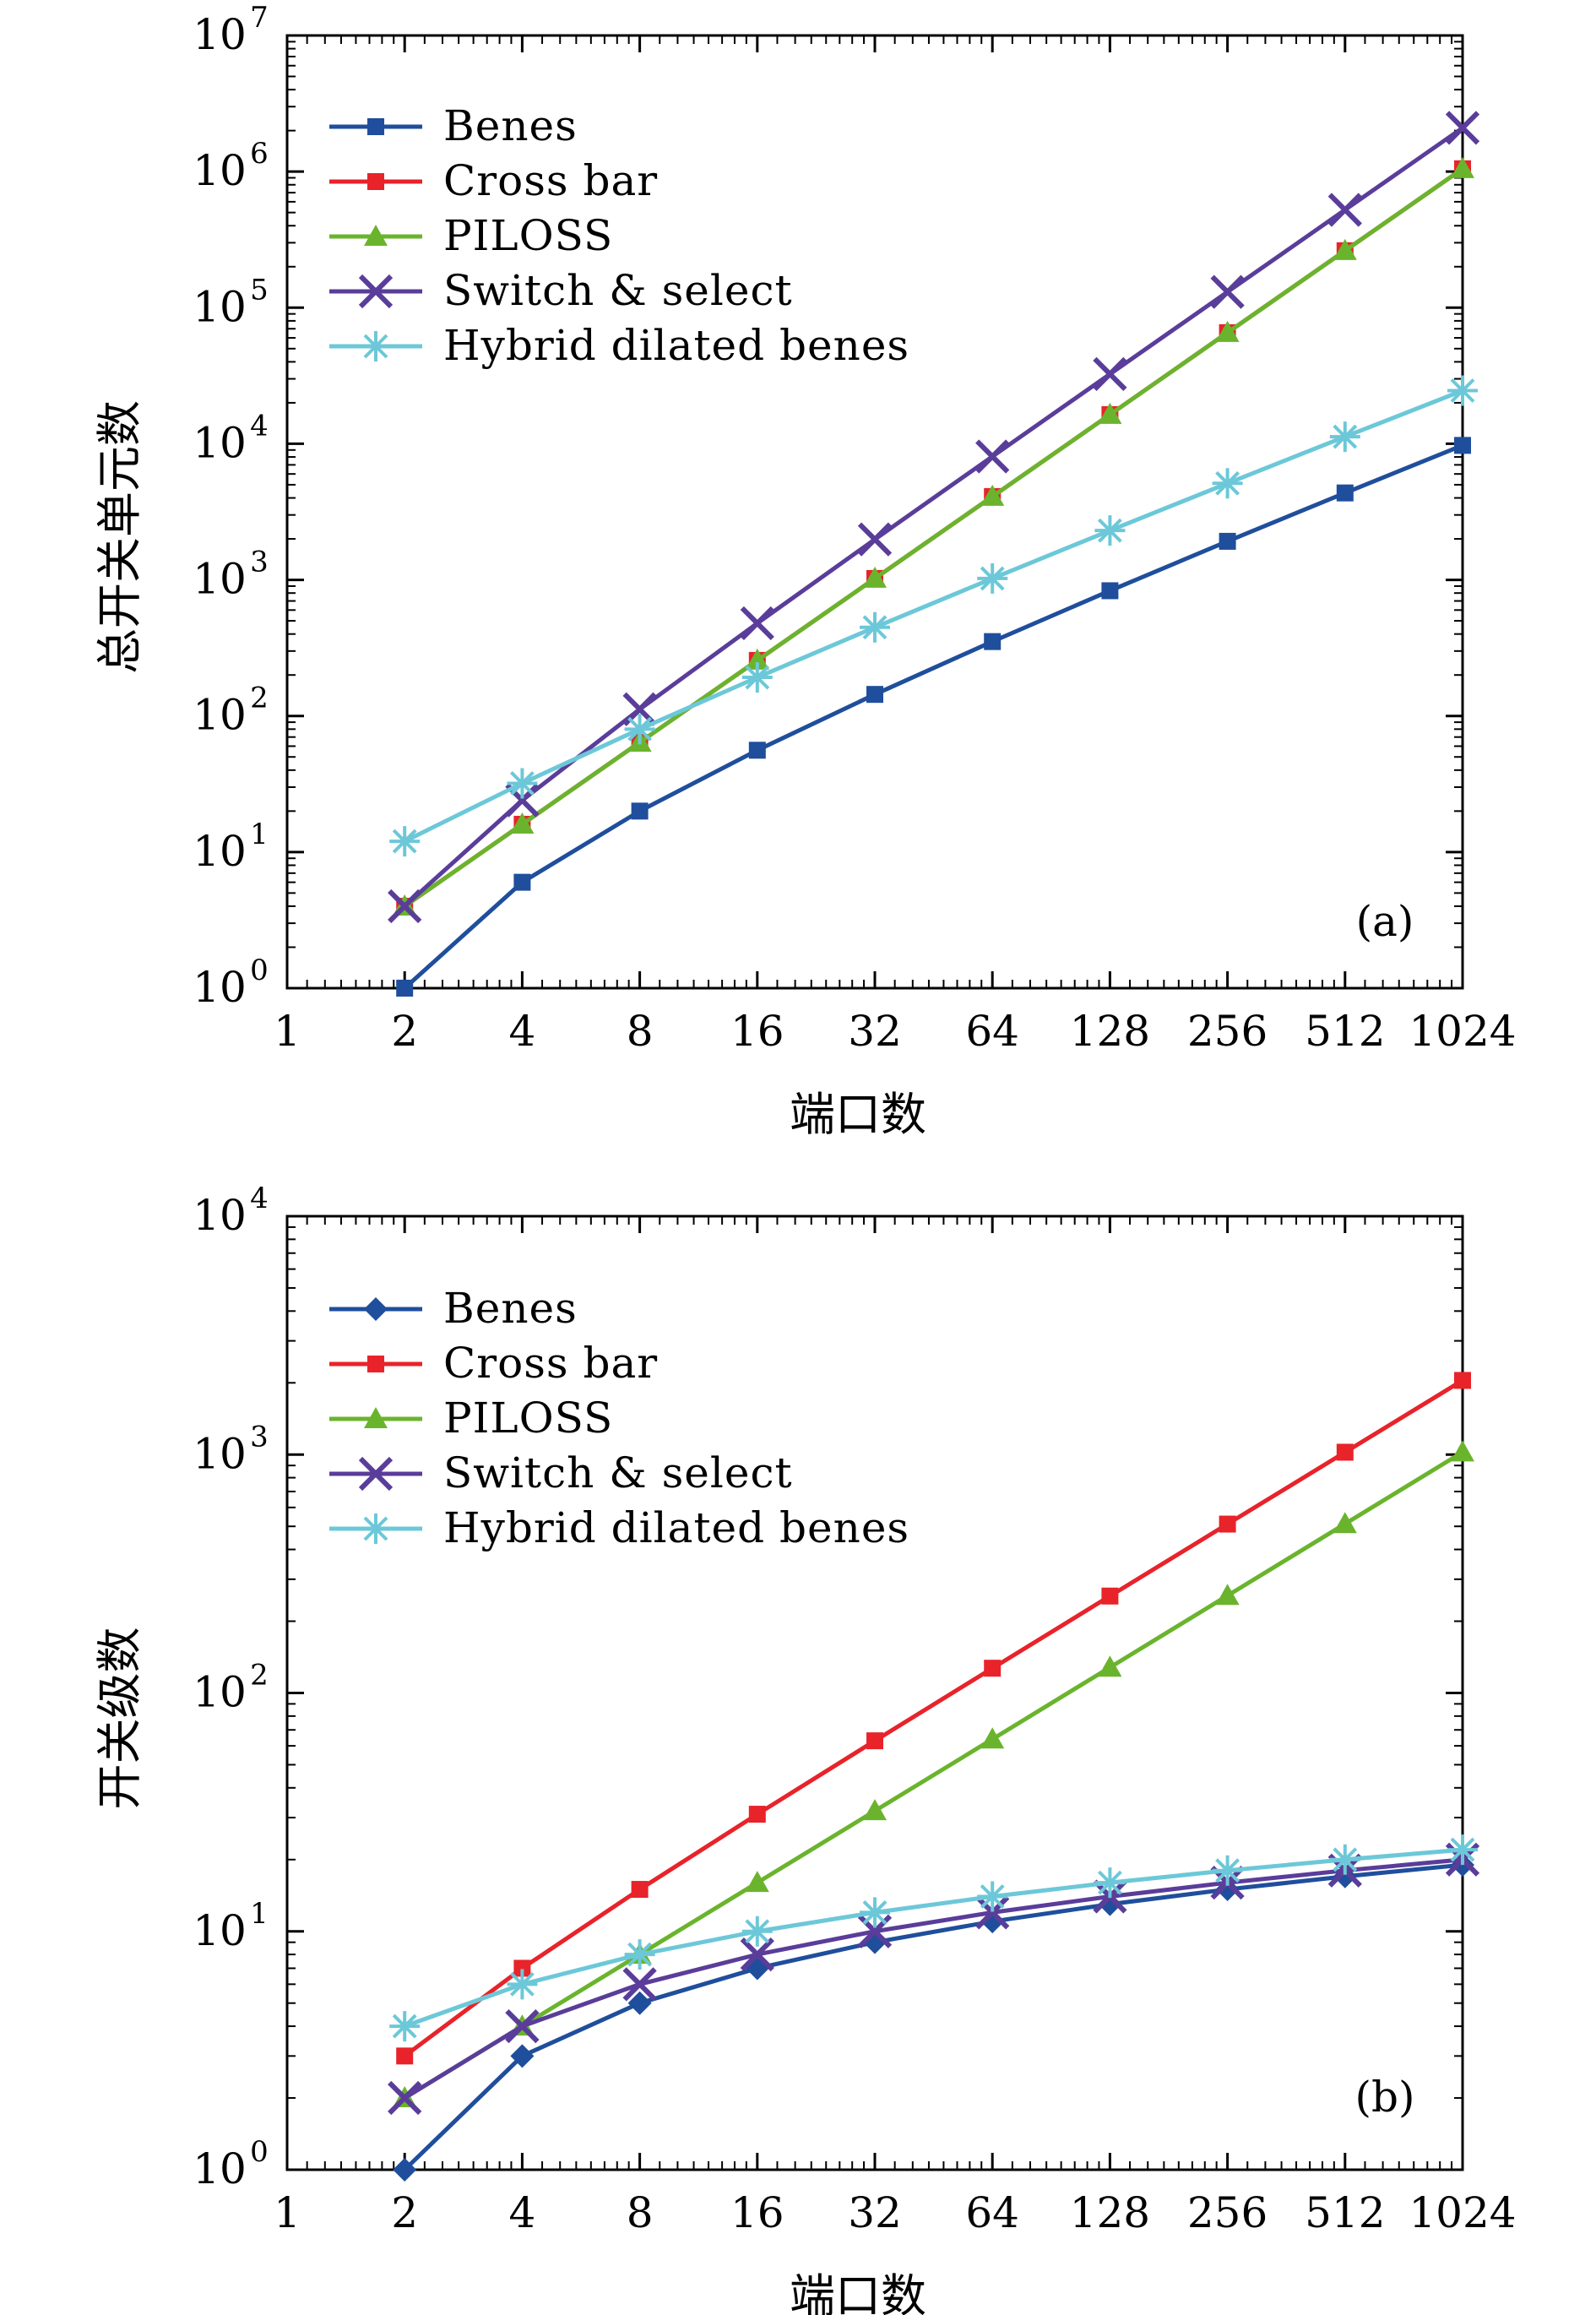  What do you see at coordinates (510, 1308) in the screenshot?
I see `legend-label: Benes` at bounding box center [510, 1308].